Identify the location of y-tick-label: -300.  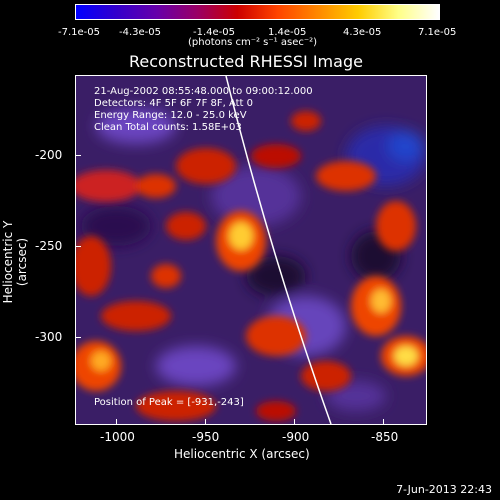
(49, 337).